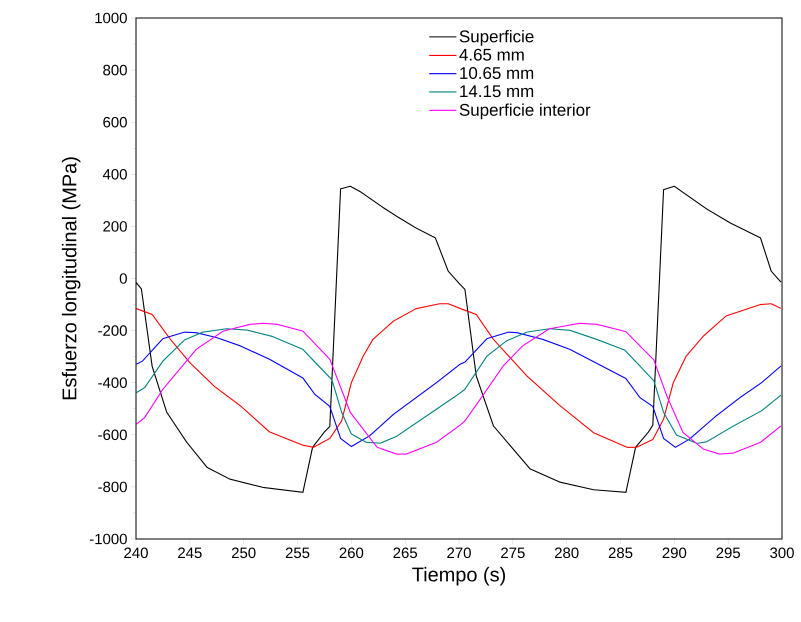 The height and width of the screenshot is (622, 801). What do you see at coordinates (112, 382) in the screenshot?
I see `y-tick-label: -400` at bounding box center [112, 382].